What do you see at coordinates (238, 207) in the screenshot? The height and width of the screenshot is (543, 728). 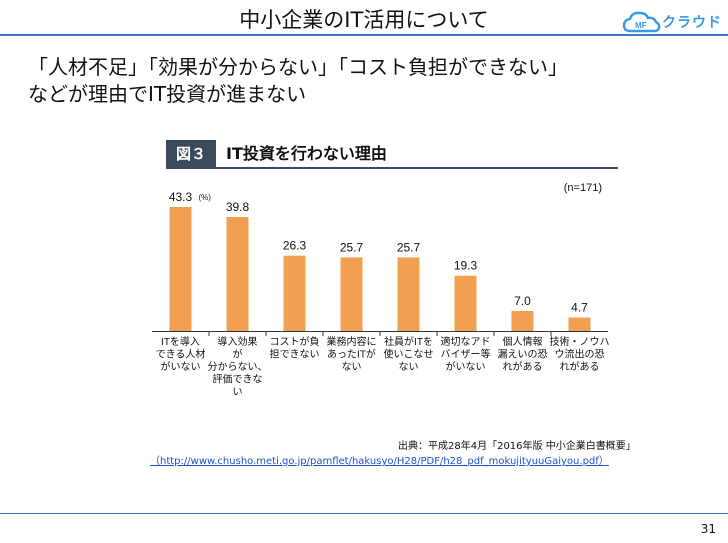 I see `data-label: 39.8` at bounding box center [238, 207].